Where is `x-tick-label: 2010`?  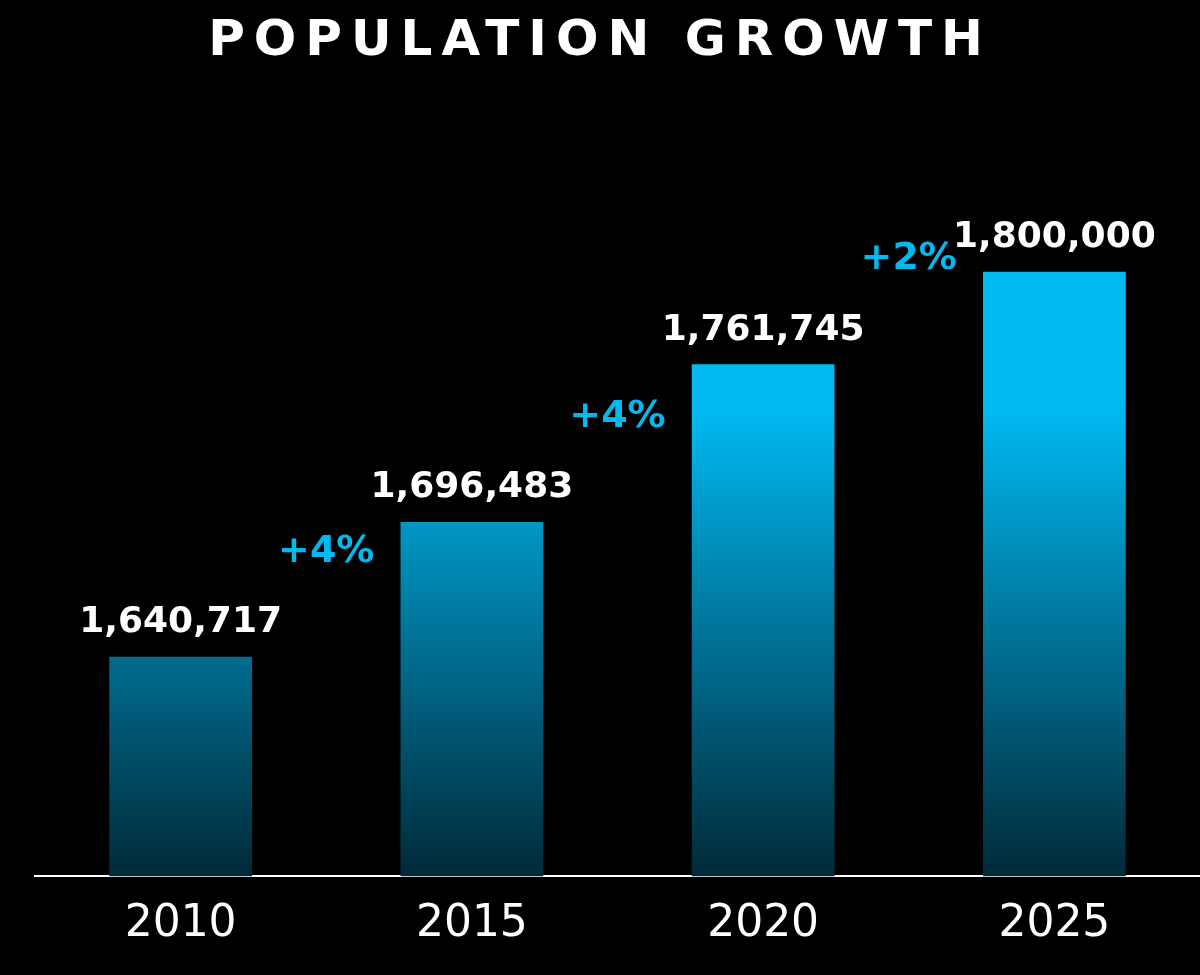 x-tick-label: 2010 is located at coordinates (180, 921).